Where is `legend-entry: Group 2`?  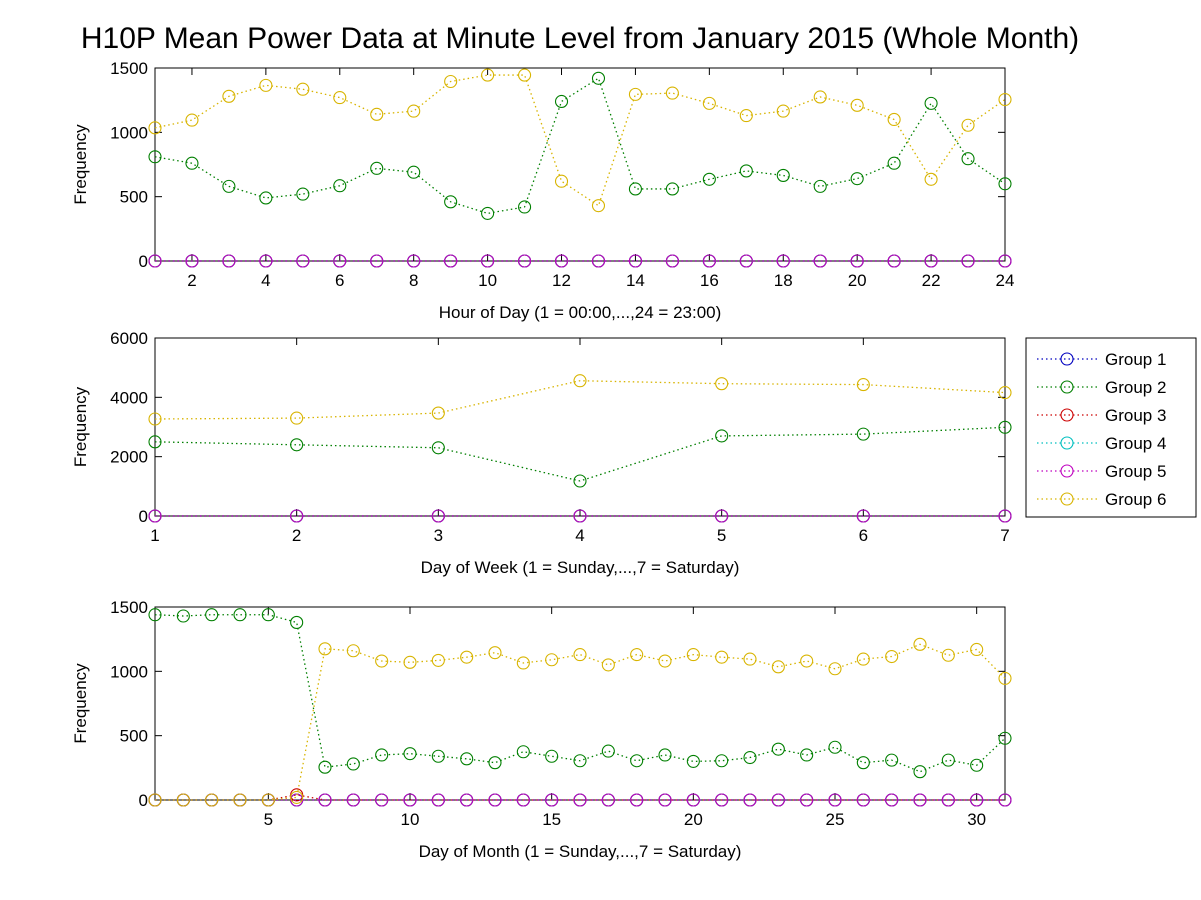
legend-entry: Group 2 is located at coordinates (1101, 387).